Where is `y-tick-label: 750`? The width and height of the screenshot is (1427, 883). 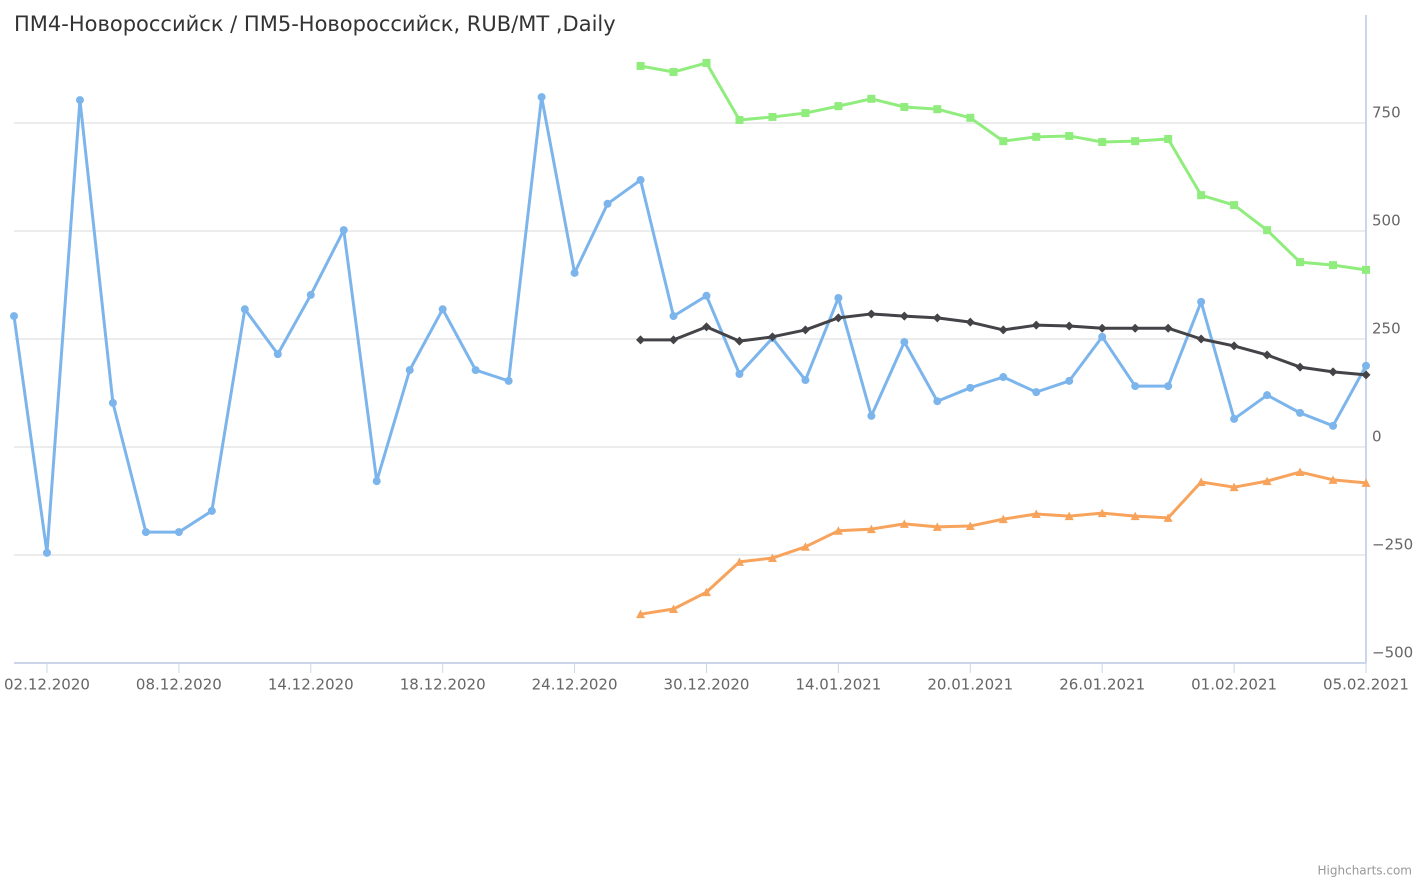
y-tick-label: 750 is located at coordinates (1386, 113).